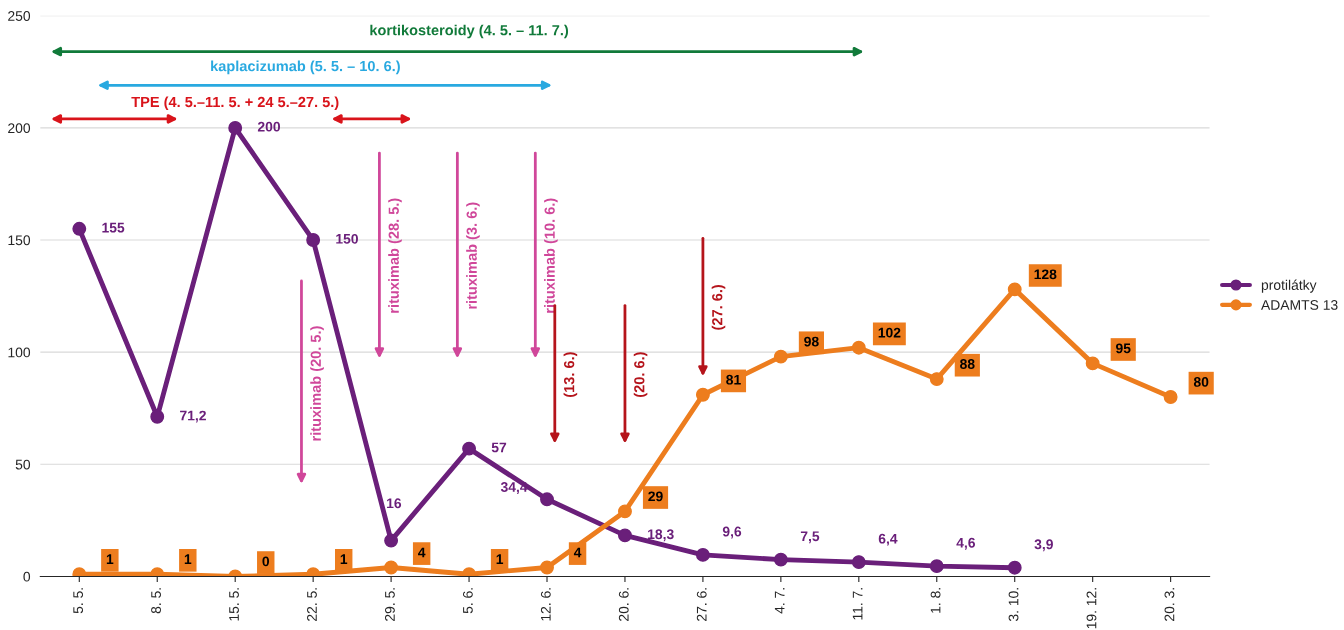 The height and width of the screenshot is (630, 1344). What do you see at coordinates (390, 604) in the screenshot?
I see `x-tick-label: 29. 5.` at bounding box center [390, 604].